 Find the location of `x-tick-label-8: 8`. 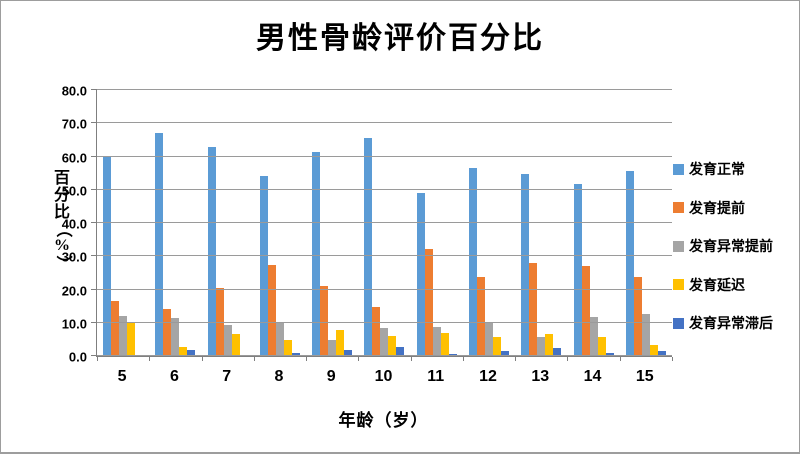

x-tick-label-8: 8 is located at coordinates (279, 376).